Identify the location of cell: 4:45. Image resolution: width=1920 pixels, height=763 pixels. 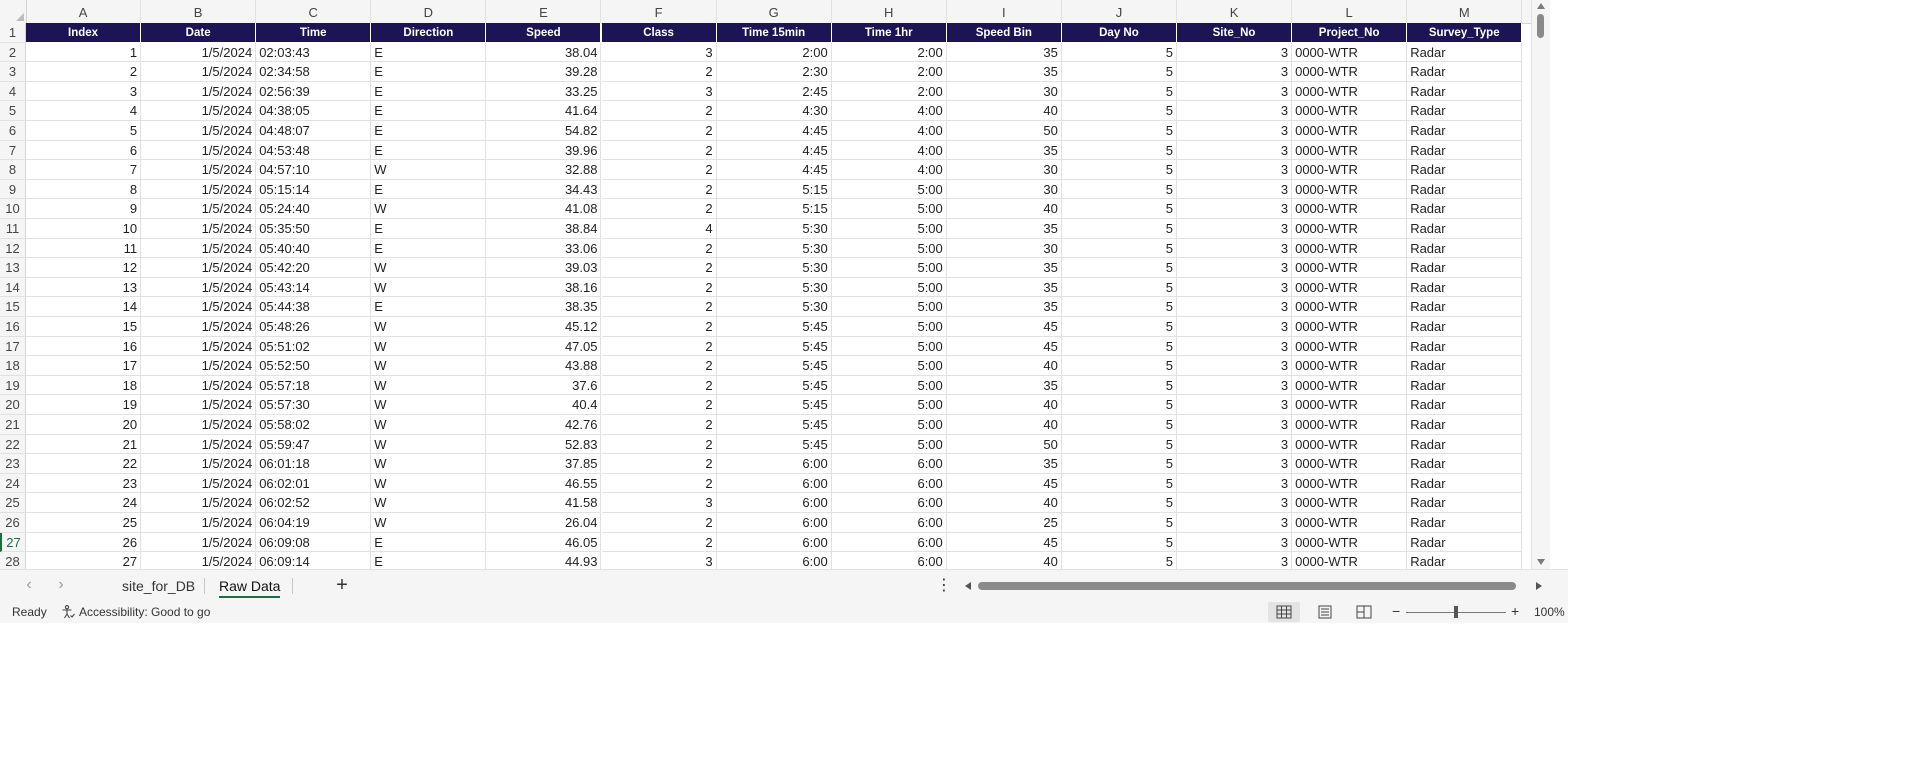
(774, 131).